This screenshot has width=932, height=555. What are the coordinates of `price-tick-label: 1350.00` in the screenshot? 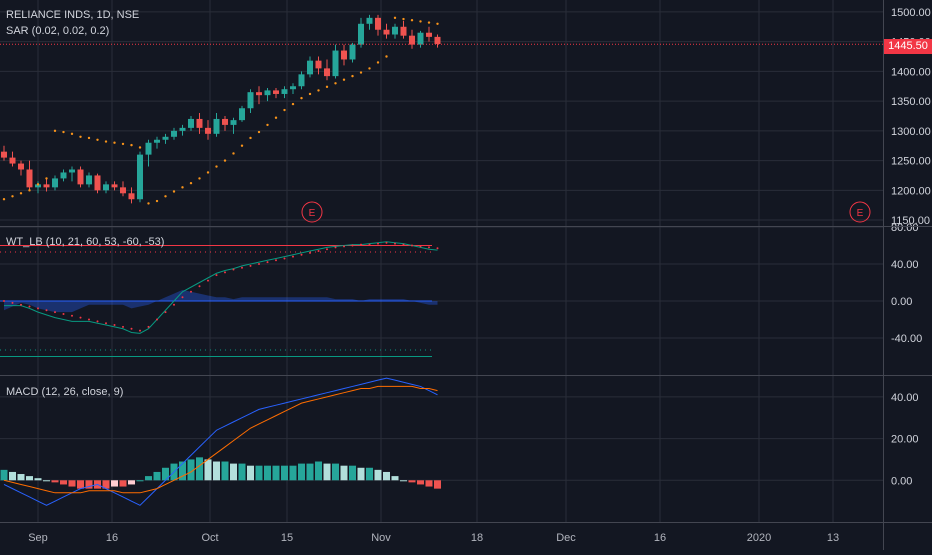 It's located at (911, 102).